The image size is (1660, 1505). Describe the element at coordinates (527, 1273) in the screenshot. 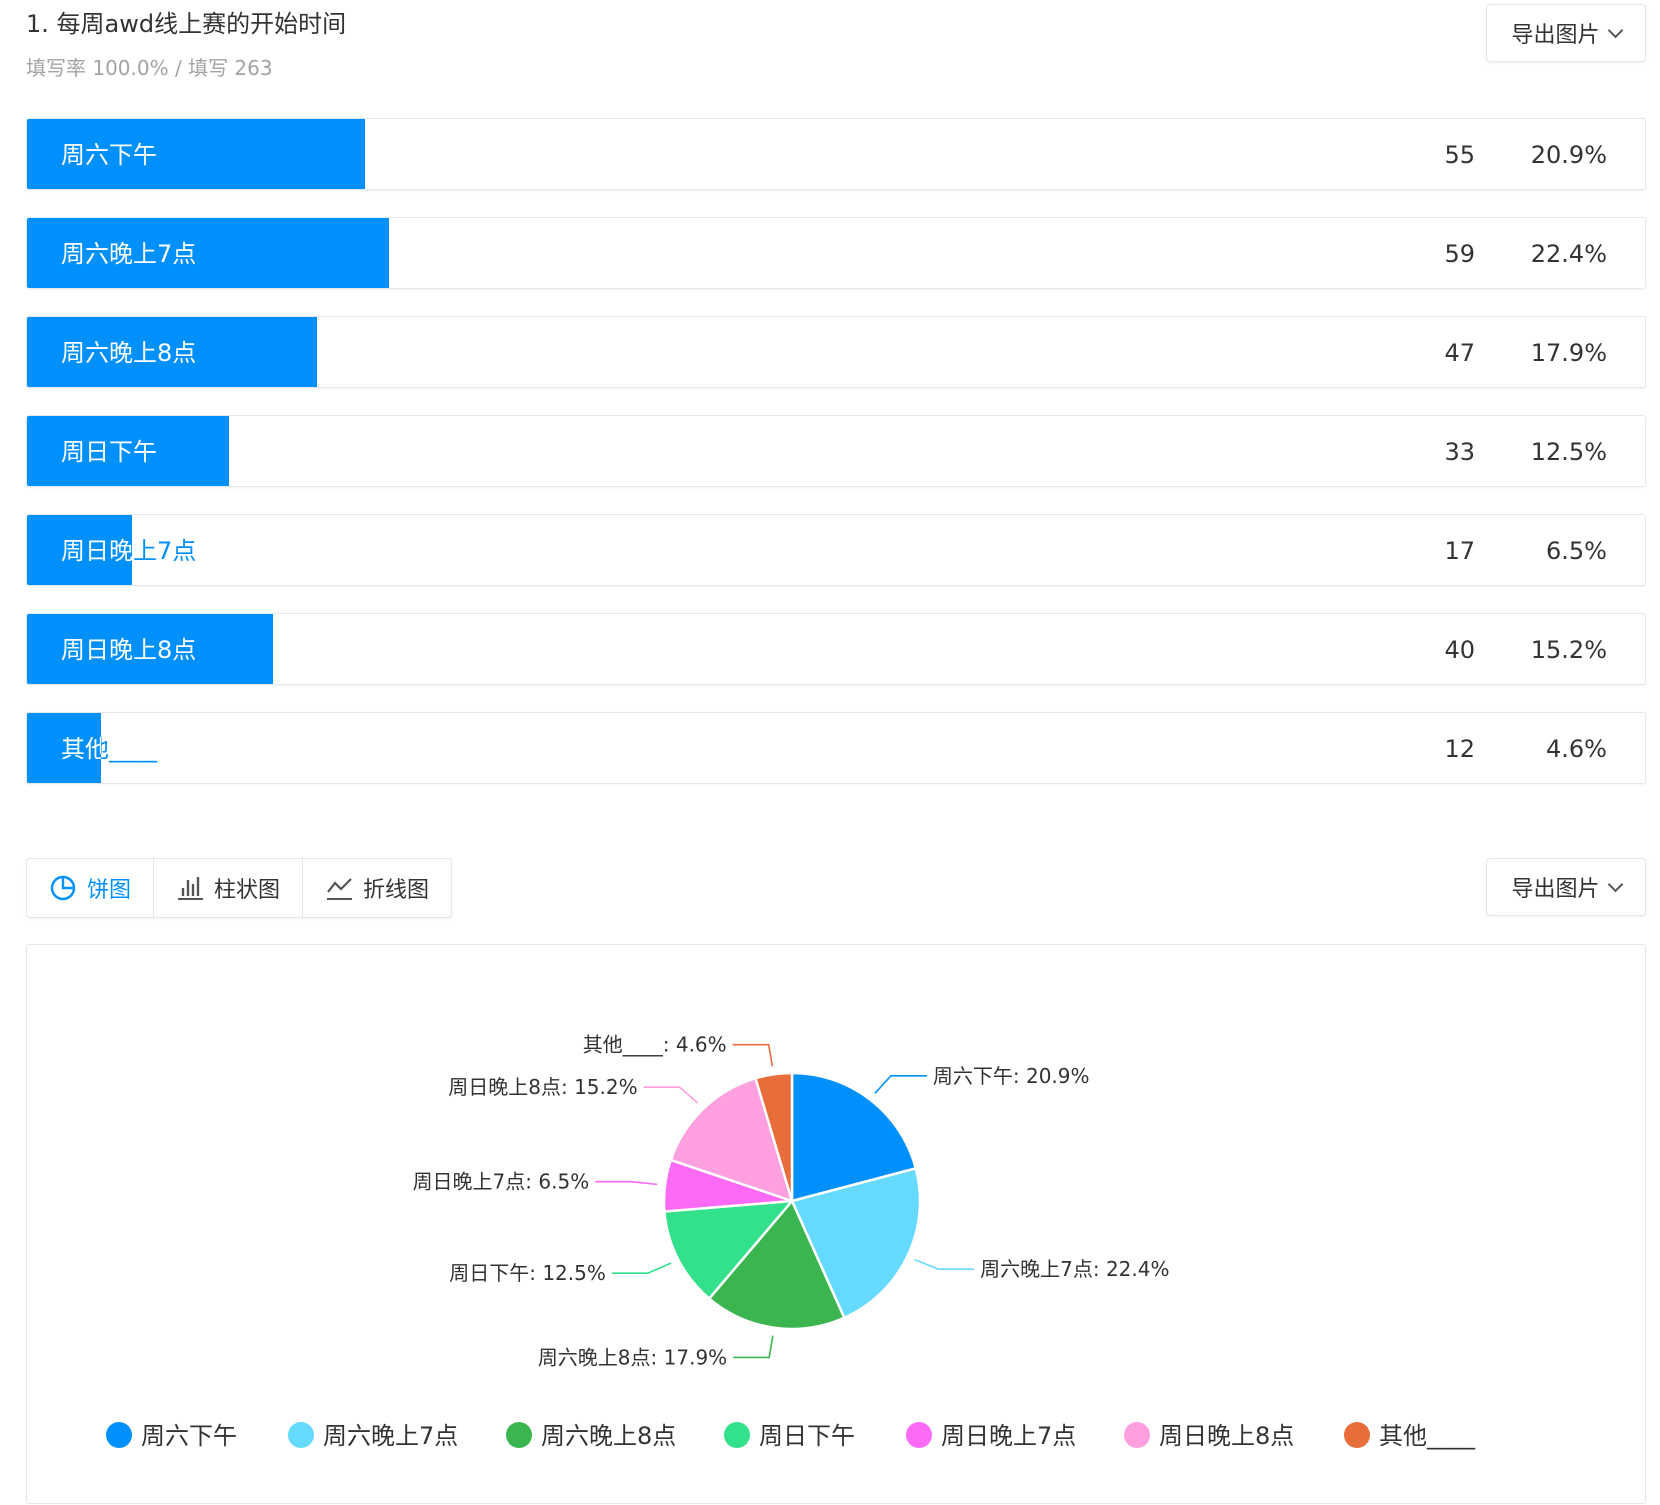

I see `pie-slice-label: 周日下午: 12.5%` at that location.